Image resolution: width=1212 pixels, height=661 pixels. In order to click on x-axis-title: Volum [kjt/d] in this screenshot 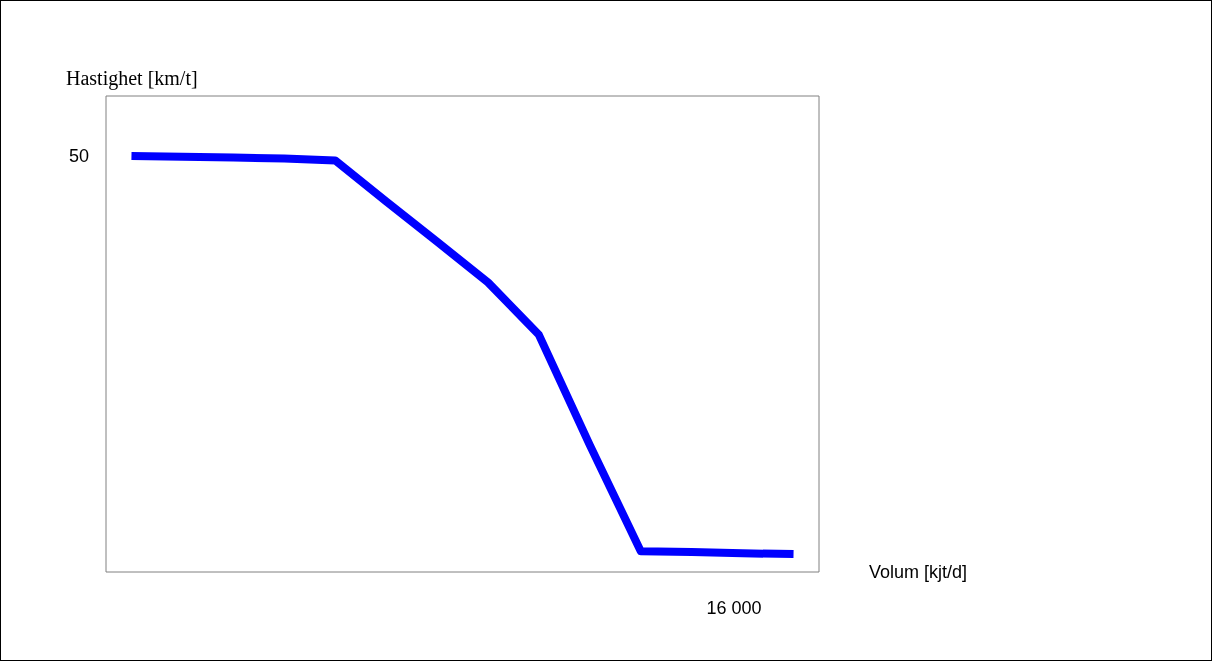, I will do `click(918, 572)`.